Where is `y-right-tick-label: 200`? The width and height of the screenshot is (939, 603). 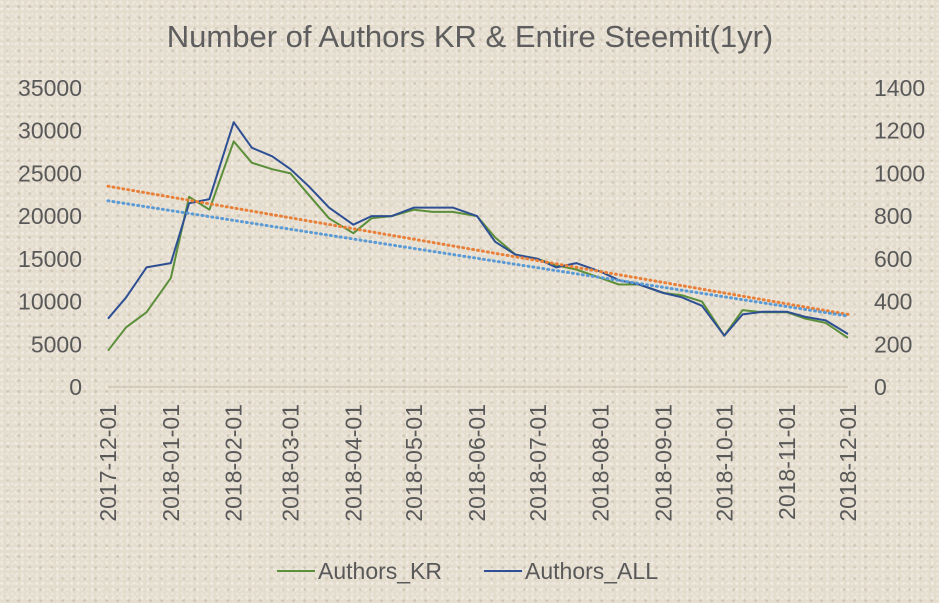
y-right-tick-label: 200 is located at coordinates (893, 344).